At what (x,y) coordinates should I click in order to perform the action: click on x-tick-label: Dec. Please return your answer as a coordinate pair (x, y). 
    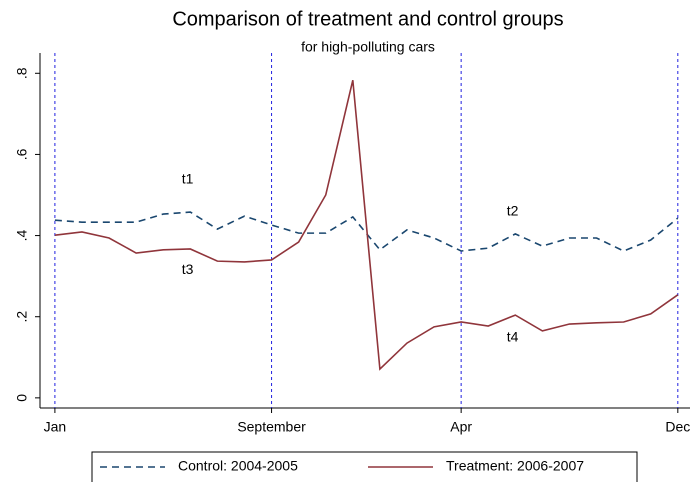
    Looking at the image, I should click on (677, 427).